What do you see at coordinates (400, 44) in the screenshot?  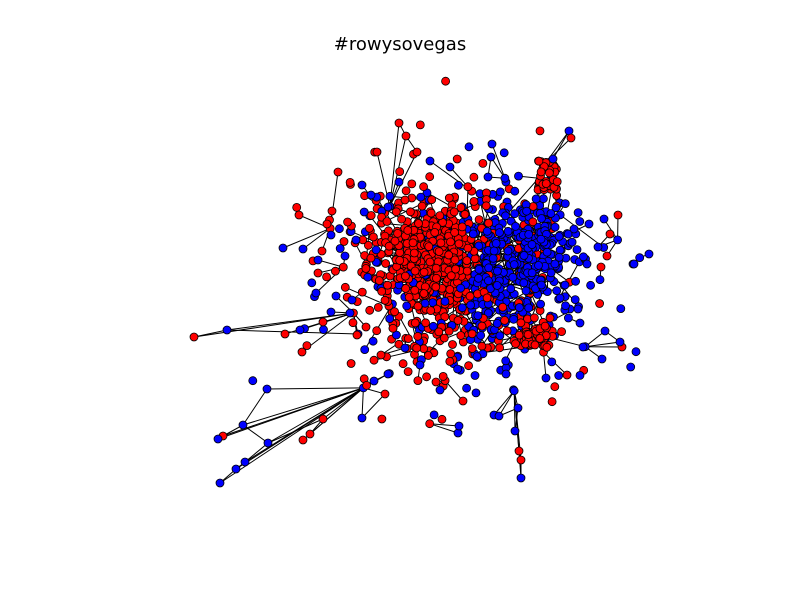 I see `graph-title: #rowysovegas` at bounding box center [400, 44].